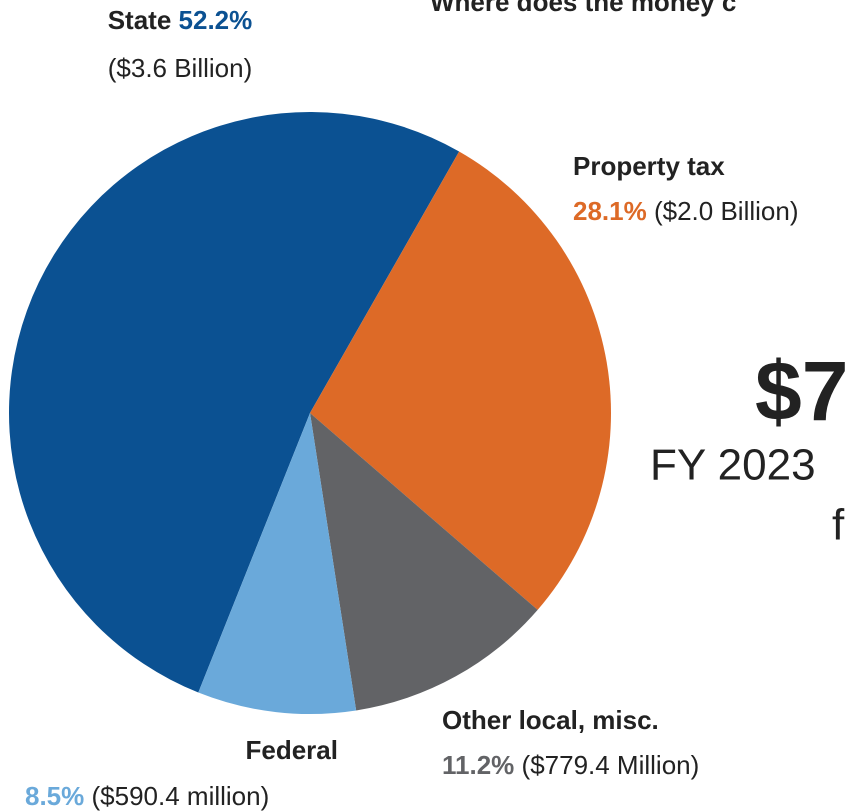  What do you see at coordinates (801, 391) in the screenshot?
I see `total: $7` at bounding box center [801, 391].